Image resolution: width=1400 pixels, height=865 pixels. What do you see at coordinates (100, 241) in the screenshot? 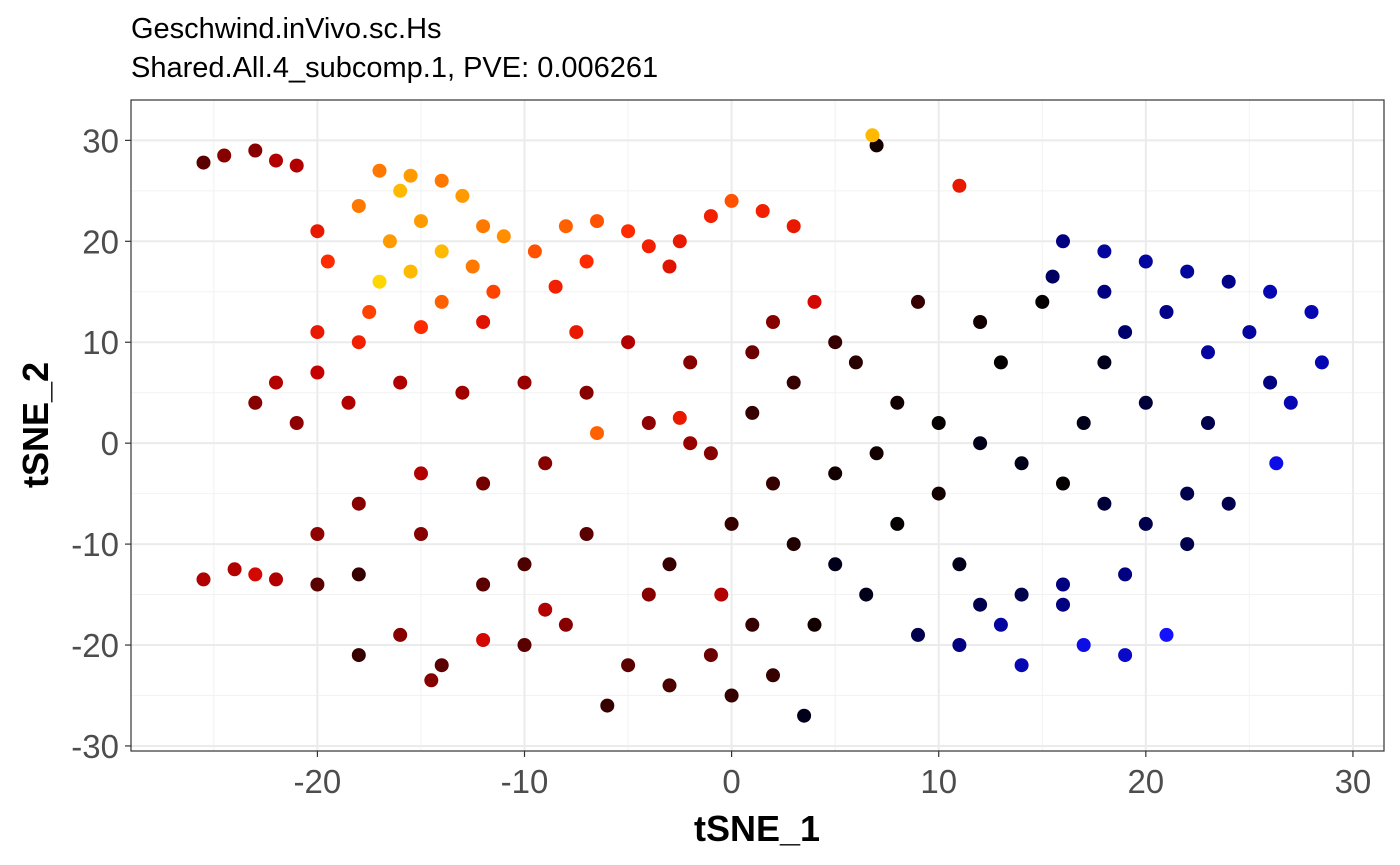
I see `y-tick-label: 20` at bounding box center [100, 241].